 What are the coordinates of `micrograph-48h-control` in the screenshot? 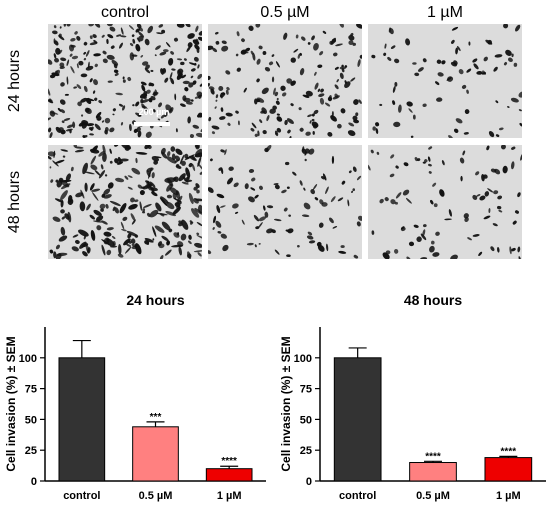 It's located at (125, 202).